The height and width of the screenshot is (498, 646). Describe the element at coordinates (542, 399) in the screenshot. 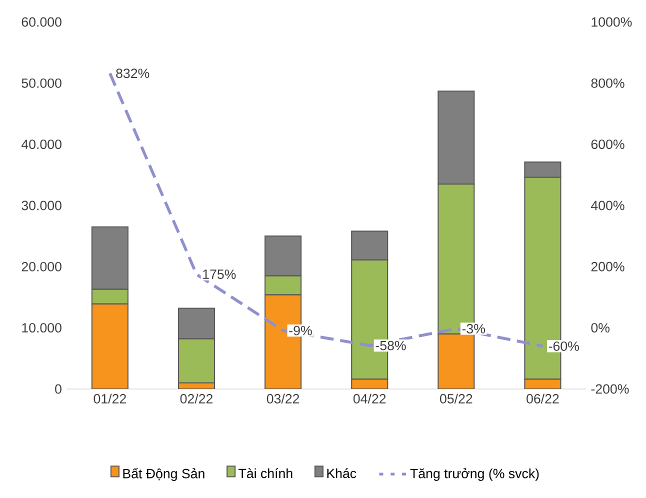

I see `x-tick-label: 06/22` at that location.